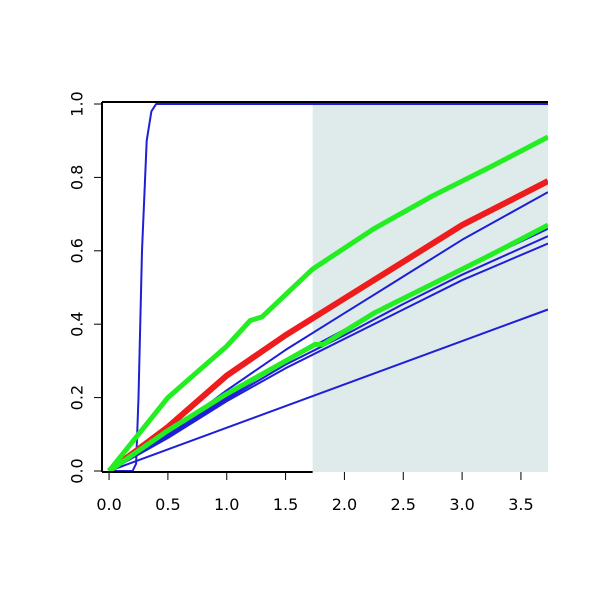  What do you see at coordinates (77, 470) in the screenshot?
I see `y-tick-label: 0.0` at bounding box center [77, 470].